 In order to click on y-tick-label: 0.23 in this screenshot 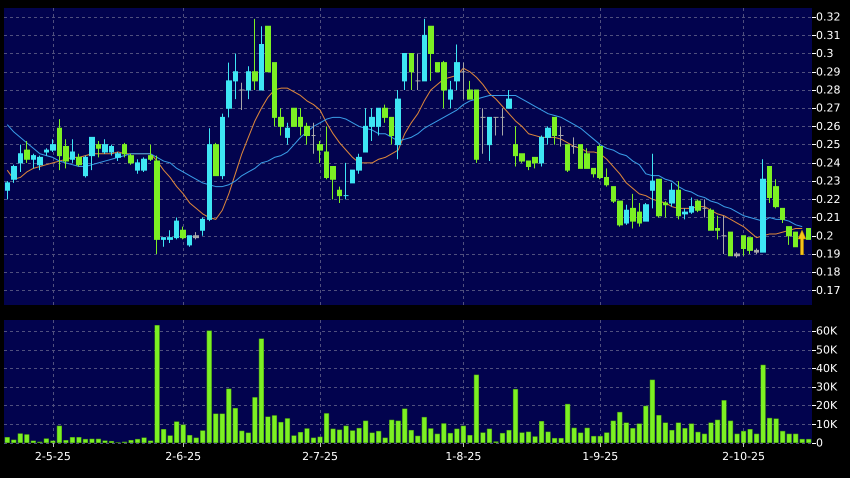, I will do `click(828, 181)`.